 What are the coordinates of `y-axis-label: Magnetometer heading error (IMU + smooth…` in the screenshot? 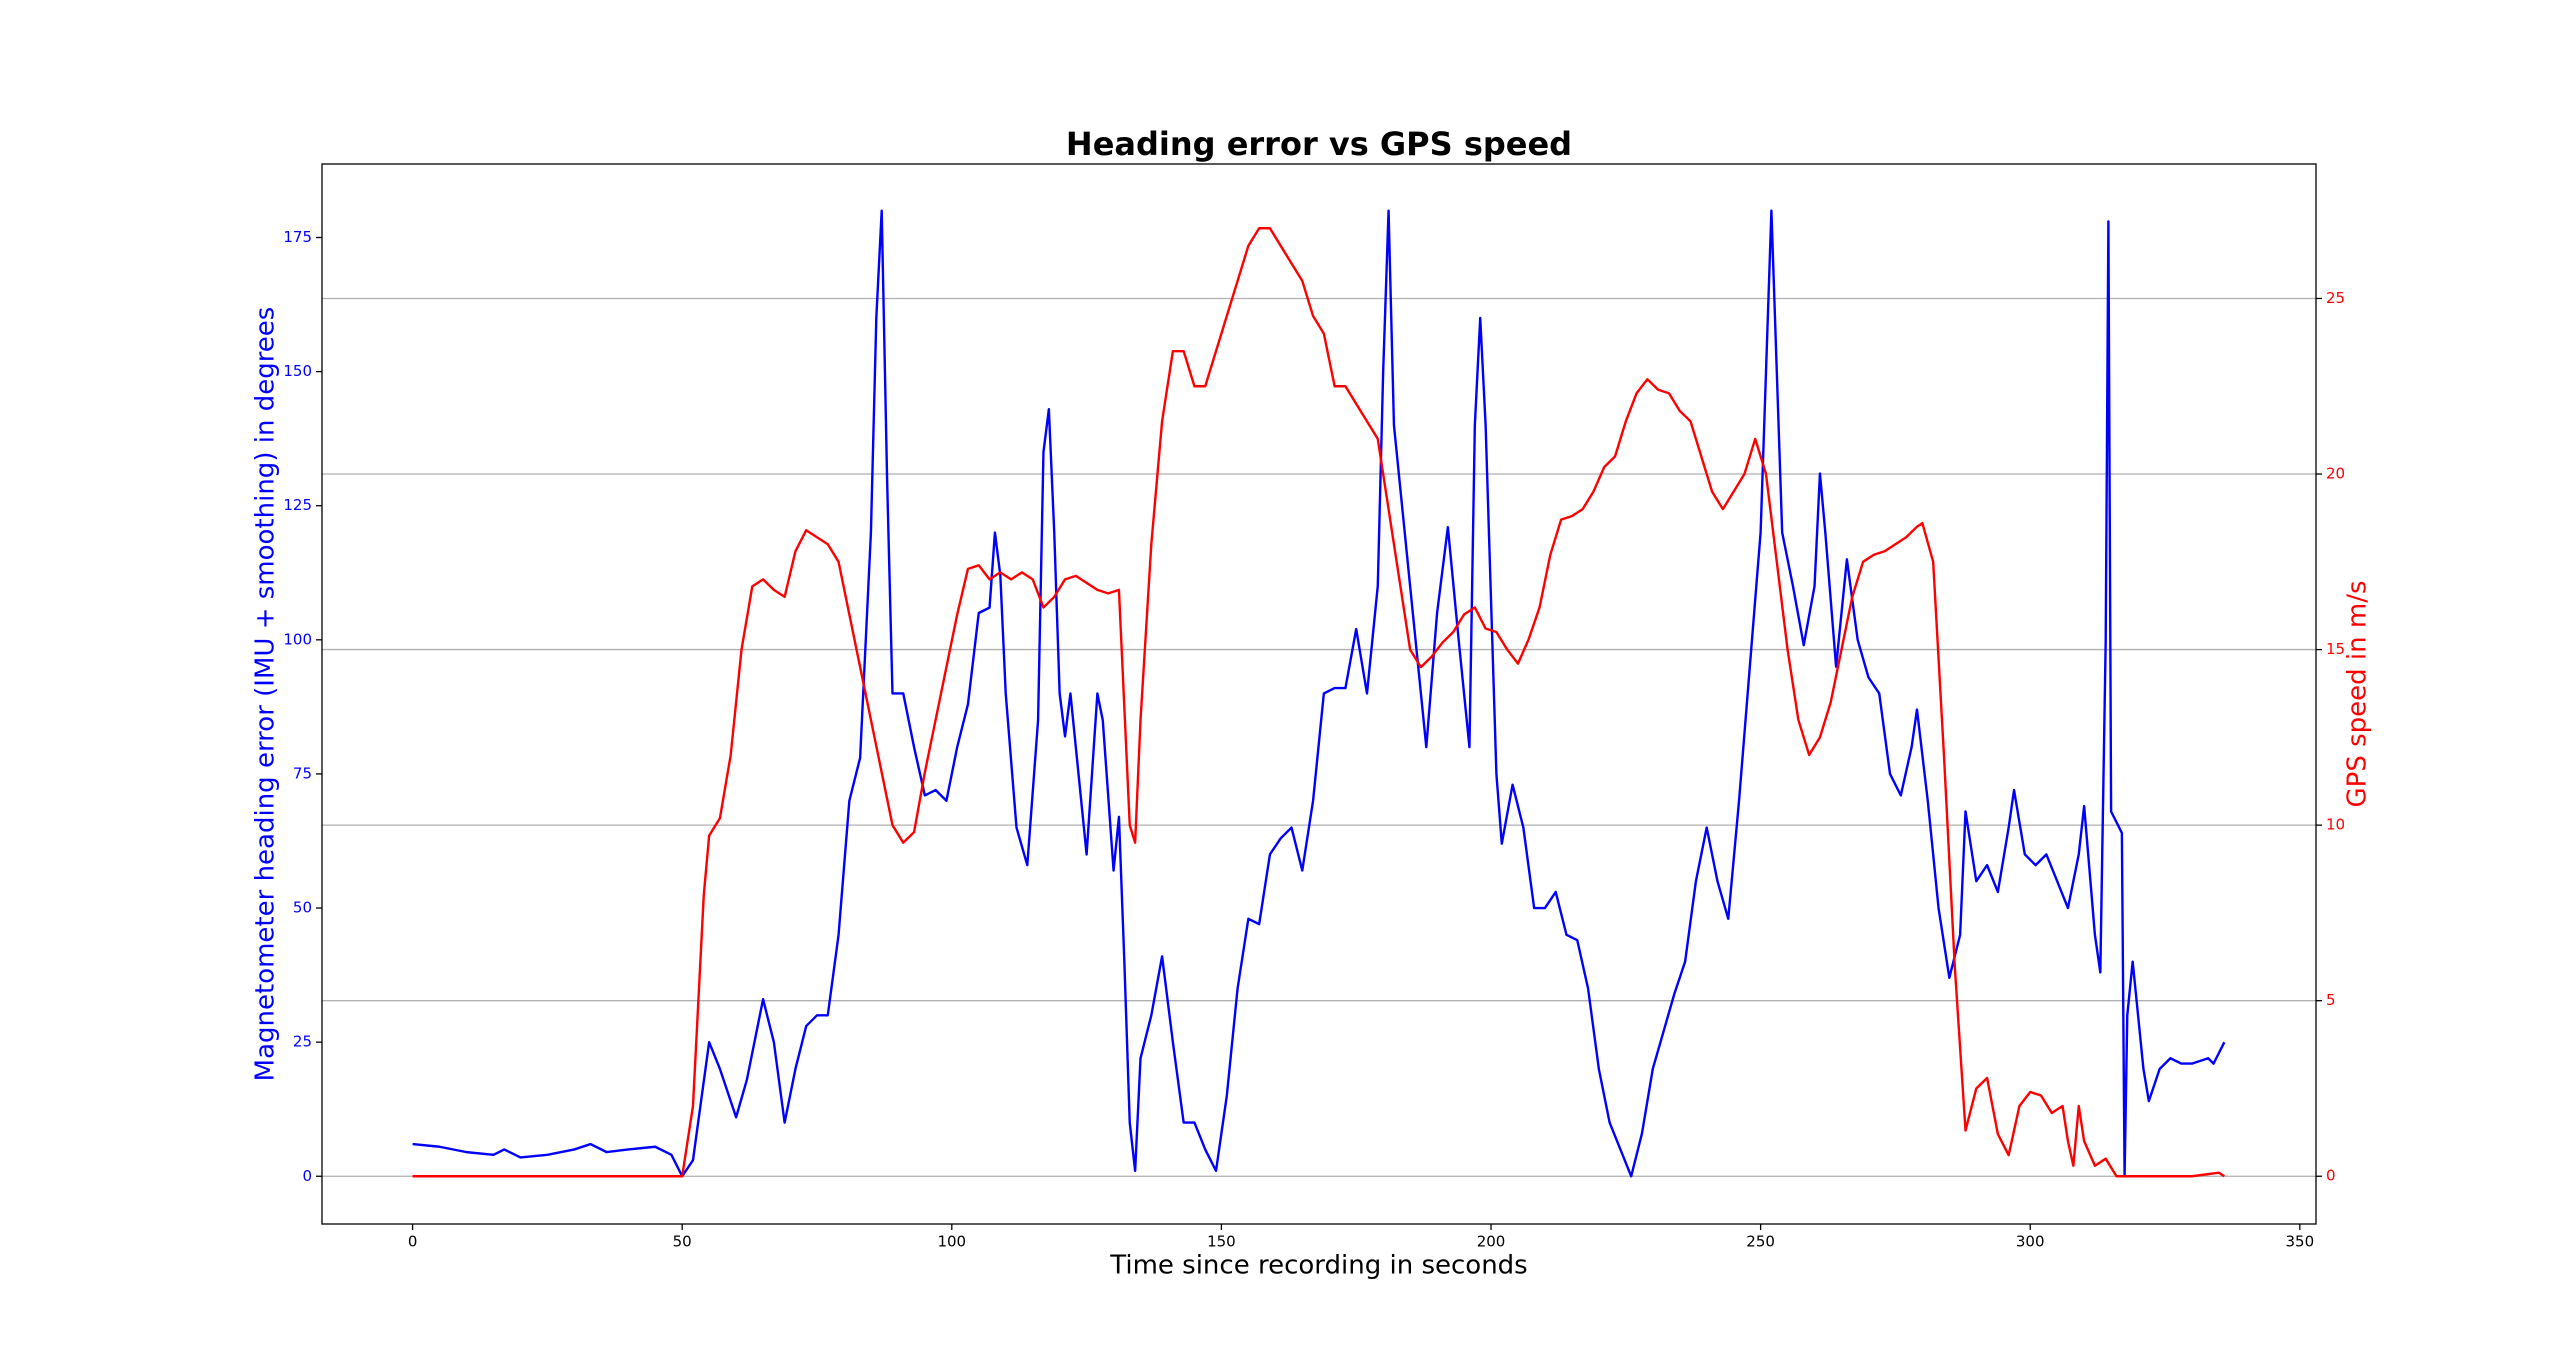 It's located at (266, 694).